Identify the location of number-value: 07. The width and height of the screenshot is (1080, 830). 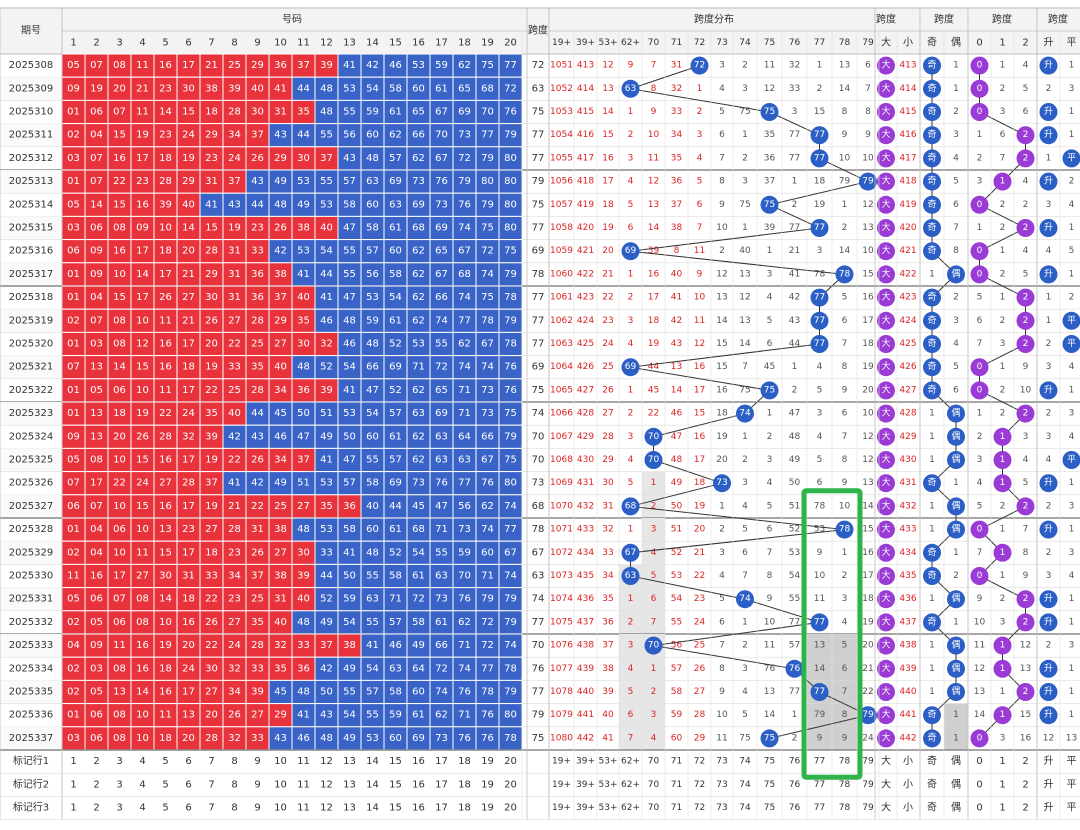
(96, 65).